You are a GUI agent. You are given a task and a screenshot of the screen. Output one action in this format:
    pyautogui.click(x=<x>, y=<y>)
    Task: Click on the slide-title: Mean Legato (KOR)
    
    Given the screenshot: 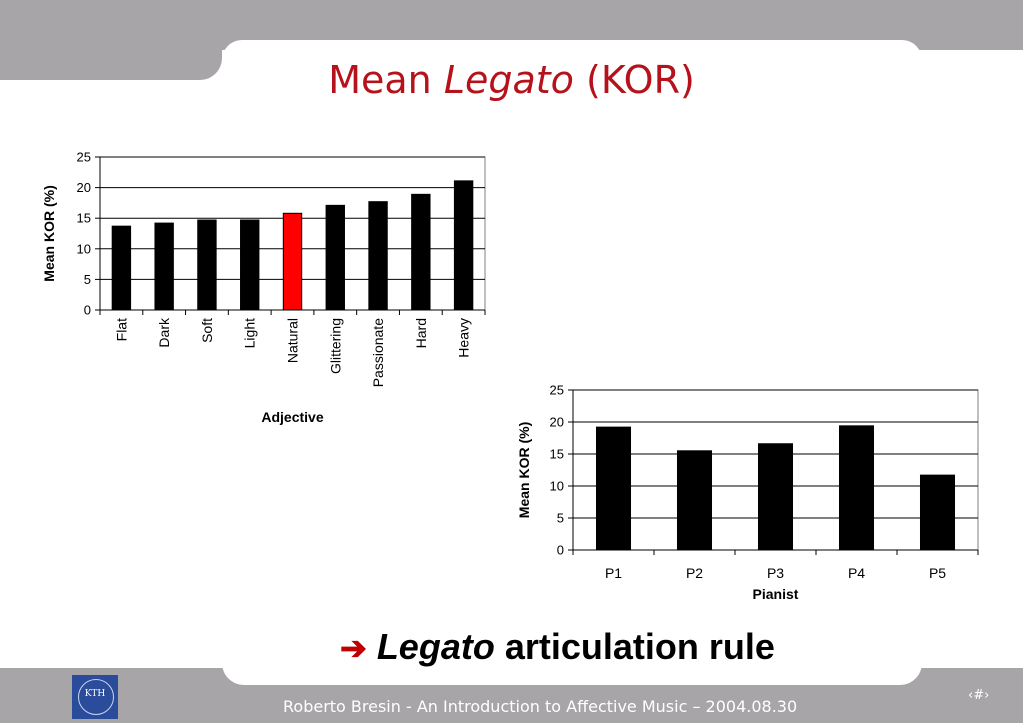 What is the action you would take?
    pyautogui.click(x=511, y=80)
    